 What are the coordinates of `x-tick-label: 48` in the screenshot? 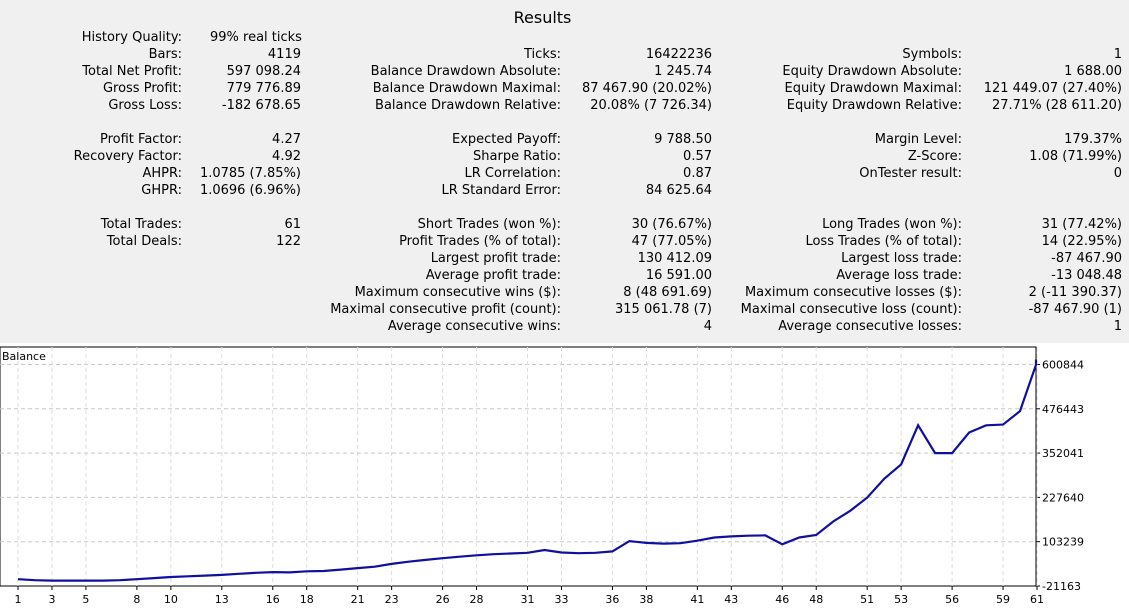 It's located at (816, 599).